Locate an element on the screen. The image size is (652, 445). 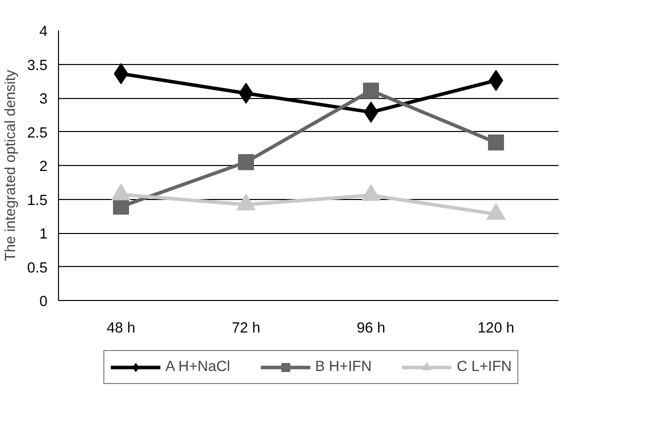
x-tick-label: 72 h is located at coordinates (246, 328).